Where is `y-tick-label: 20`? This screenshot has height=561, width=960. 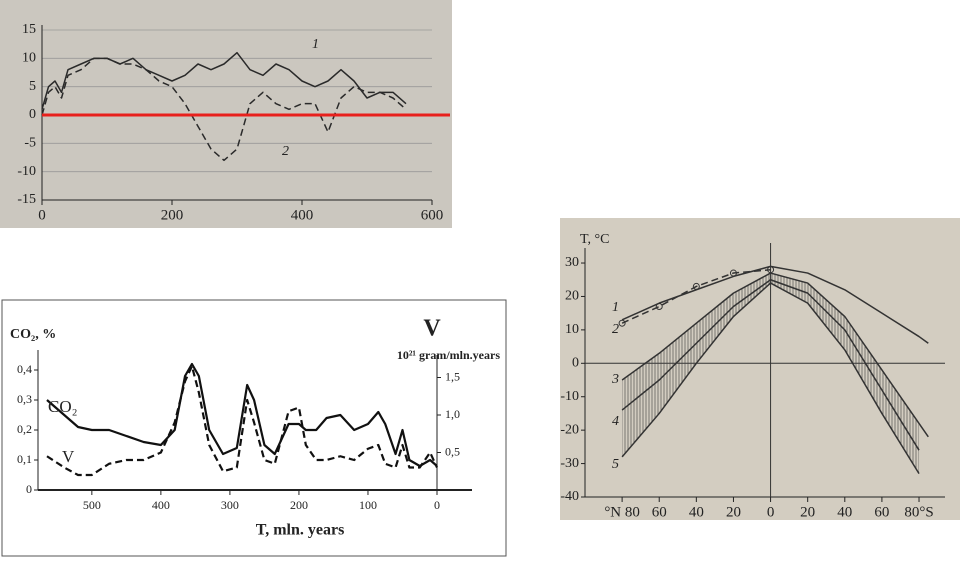
y-tick-label: 20 is located at coordinates (572, 296).